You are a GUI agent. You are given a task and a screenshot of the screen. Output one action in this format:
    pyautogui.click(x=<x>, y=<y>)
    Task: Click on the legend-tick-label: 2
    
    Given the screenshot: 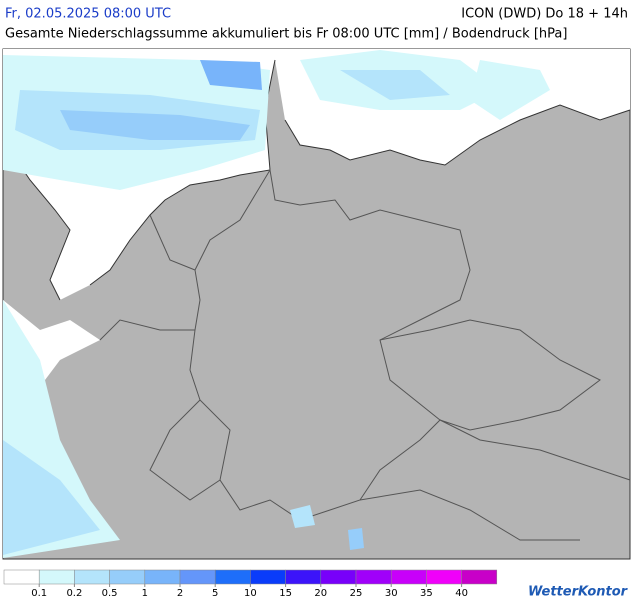 What is the action you would take?
    pyautogui.click(x=180, y=593)
    